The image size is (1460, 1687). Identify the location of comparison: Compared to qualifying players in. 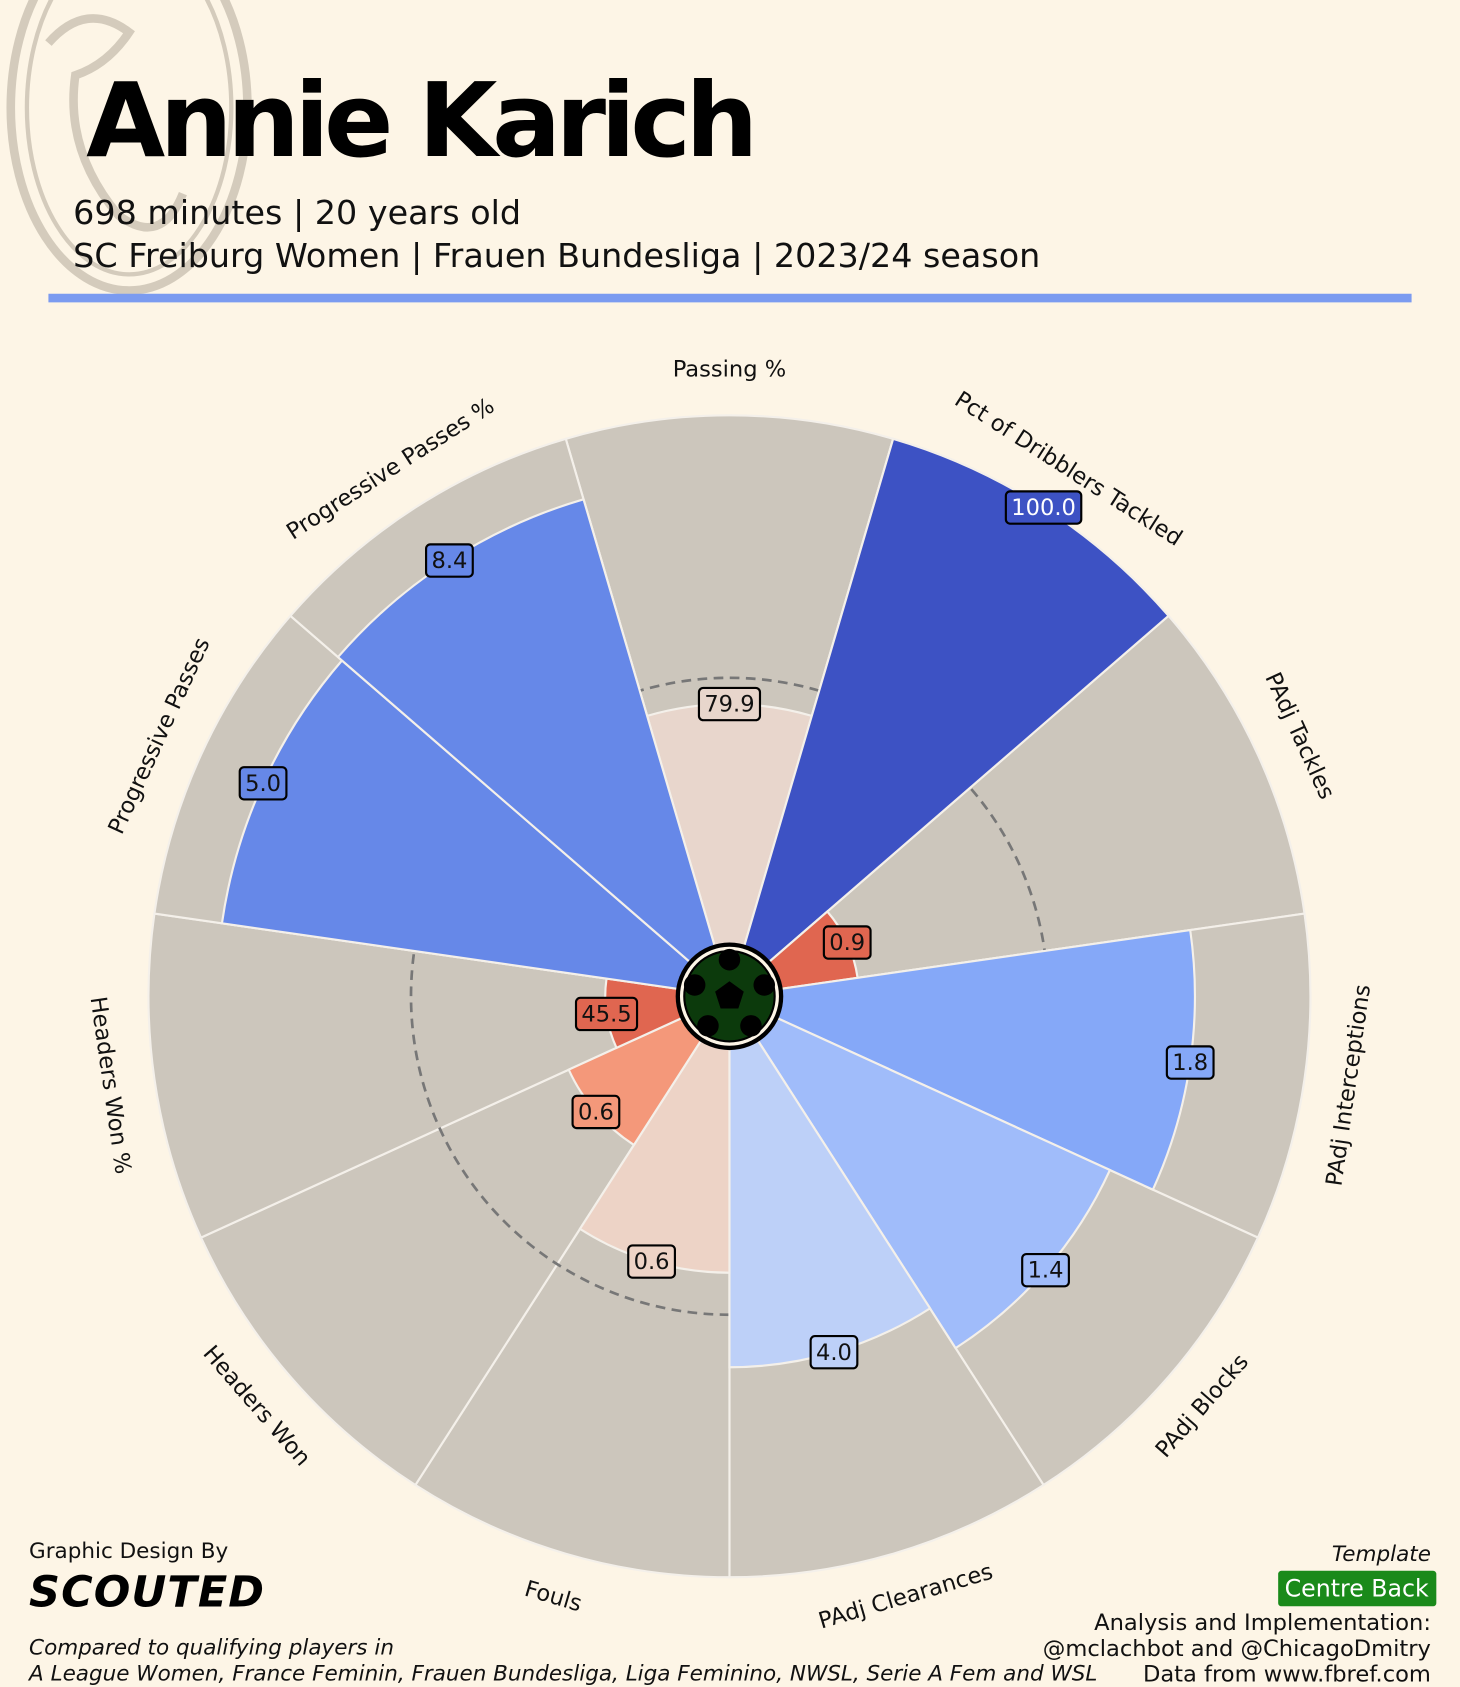
(211, 1648).